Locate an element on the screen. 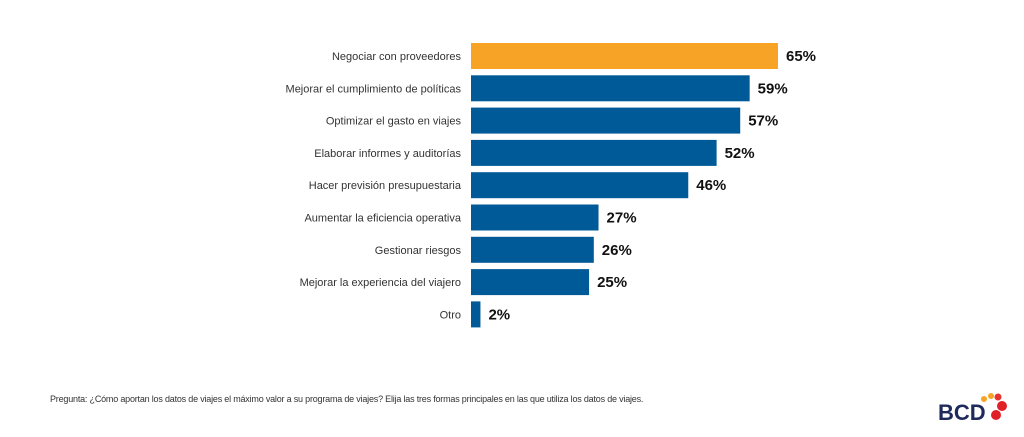 The width and height of the screenshot is (1024, 437). category-label: Mejorar el cumplimiento de políticas is located at coordinates (374, 89).